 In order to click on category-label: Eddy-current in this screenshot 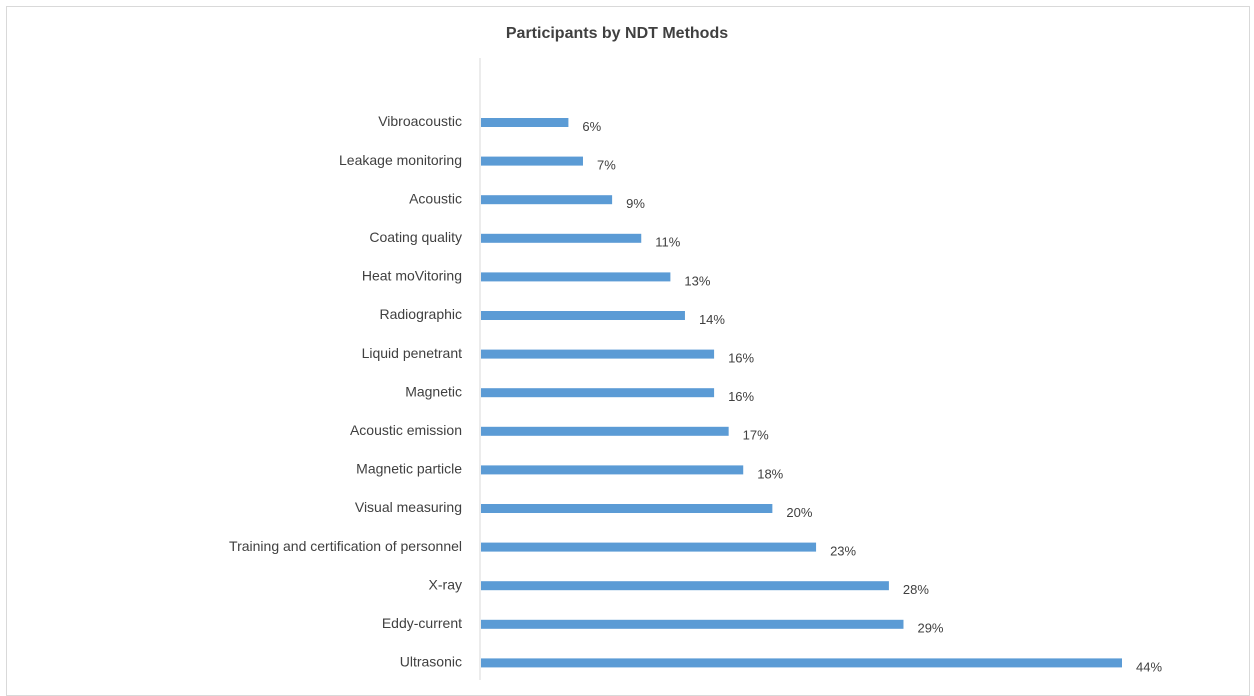, I will do `click(422, 623)`.